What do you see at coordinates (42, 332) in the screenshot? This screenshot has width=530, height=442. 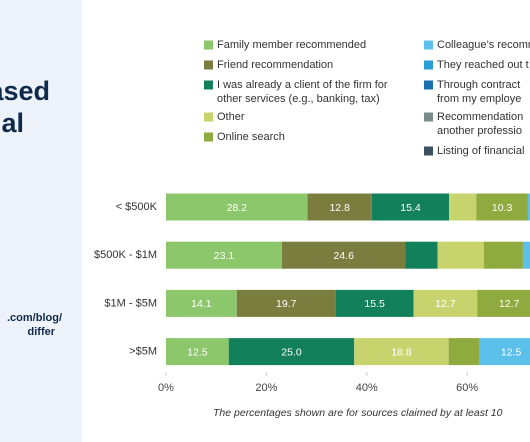 I see `side-link: differ` at bounding box center [42, 332].